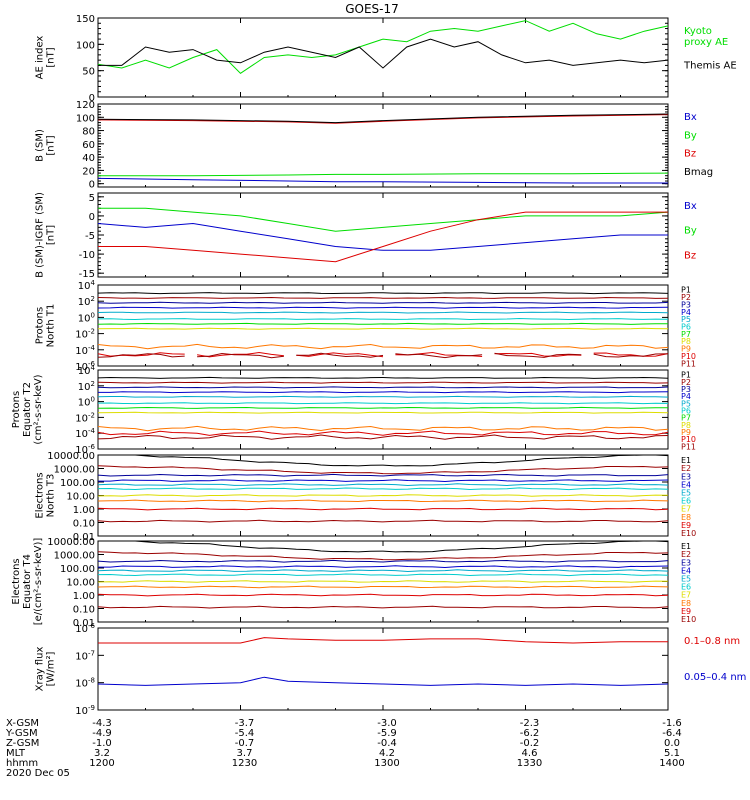  What do you see at coordinates (85, 683) in the screenshot?
I see `y-tick-label: 10⁻⁸` at bounding box center [85, 683].